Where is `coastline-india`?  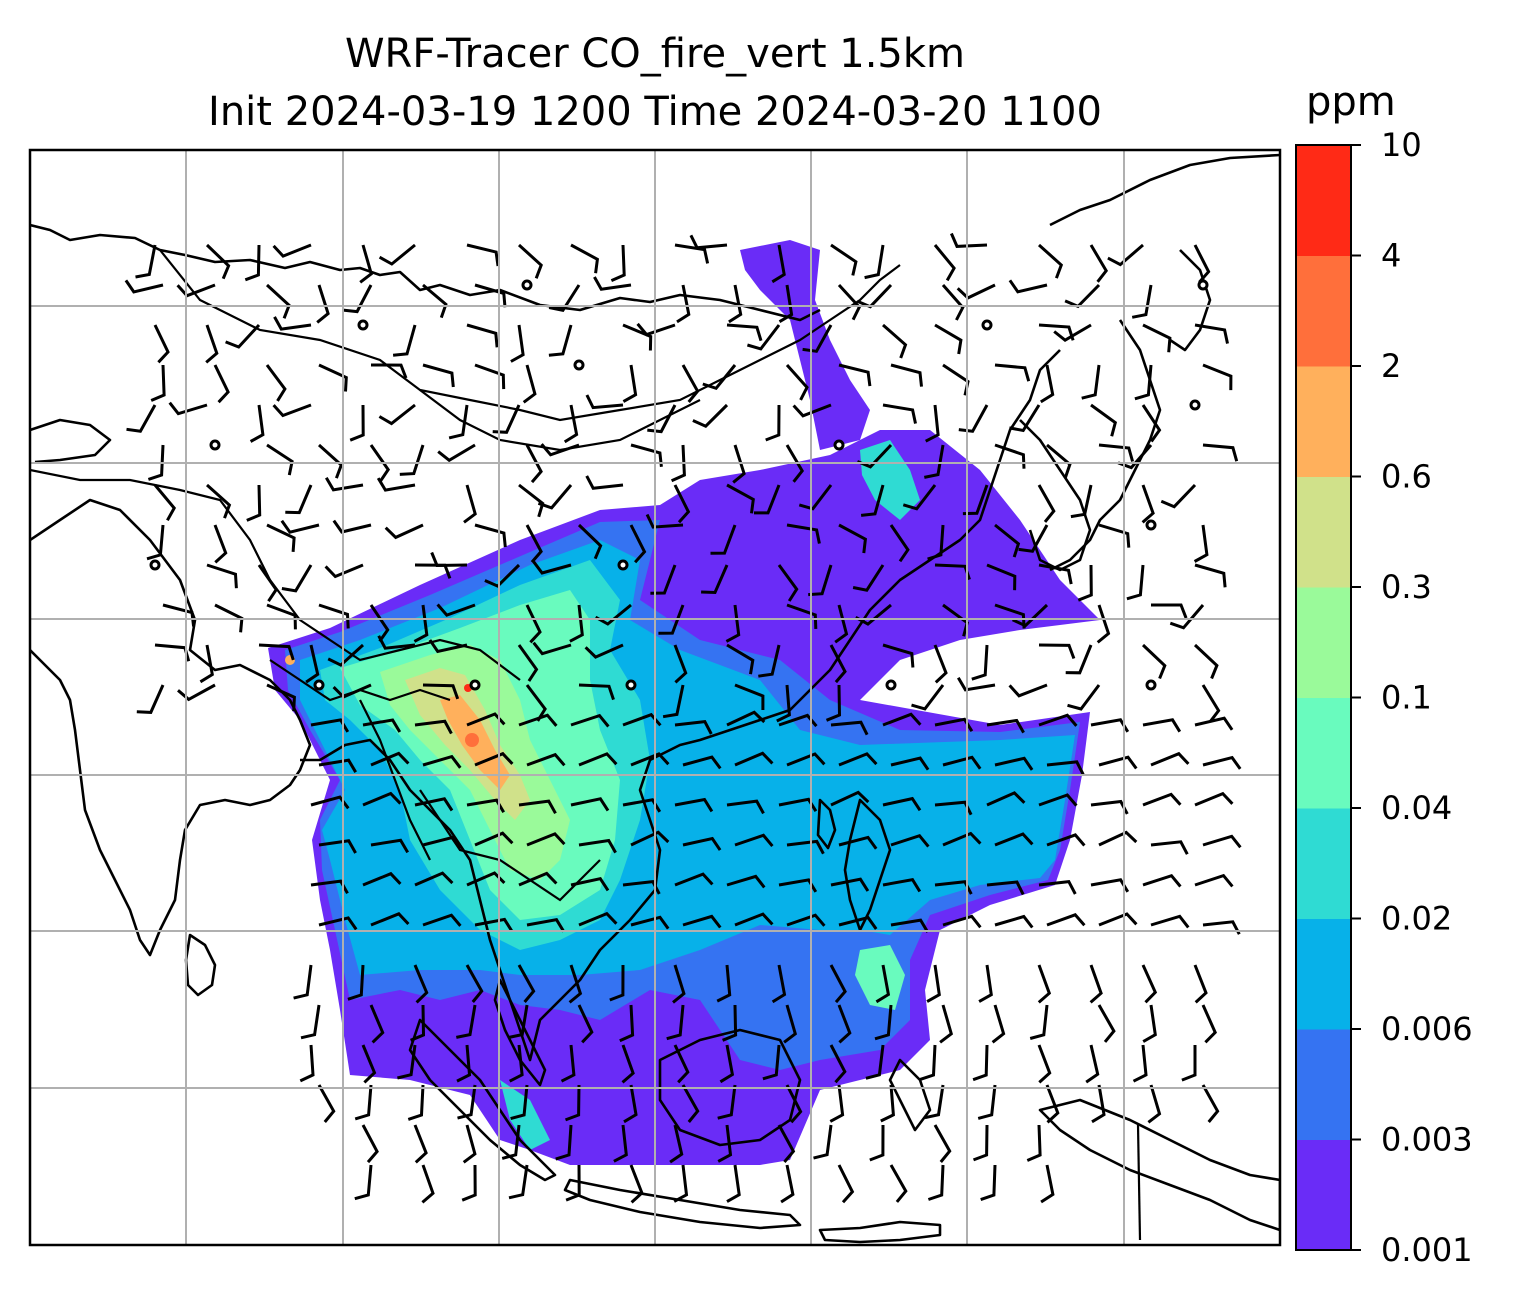 coastline-india is located at coordinates (171, 727).